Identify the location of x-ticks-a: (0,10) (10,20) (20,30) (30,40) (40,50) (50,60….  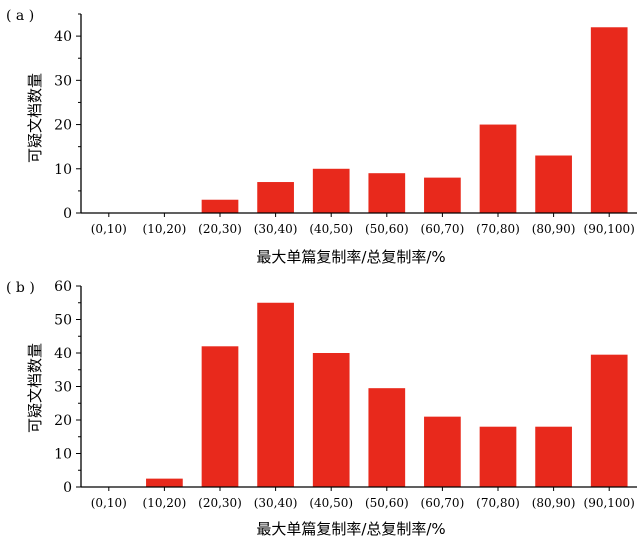
(363, 224).